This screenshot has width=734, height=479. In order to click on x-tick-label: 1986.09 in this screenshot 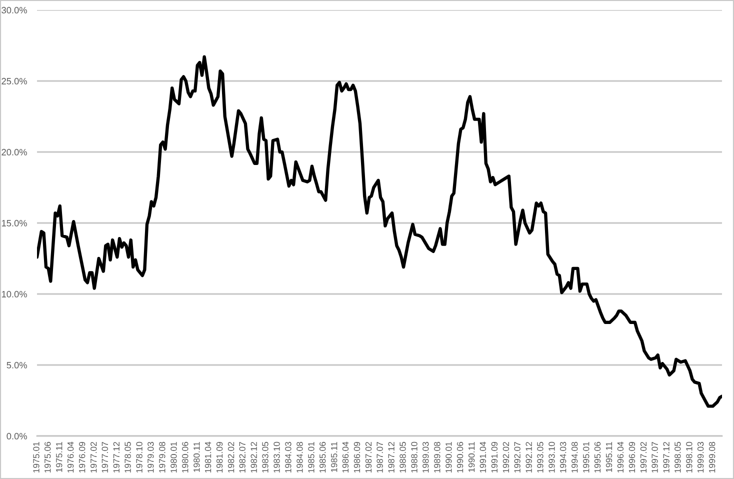, I will do `click(357, 457)`.